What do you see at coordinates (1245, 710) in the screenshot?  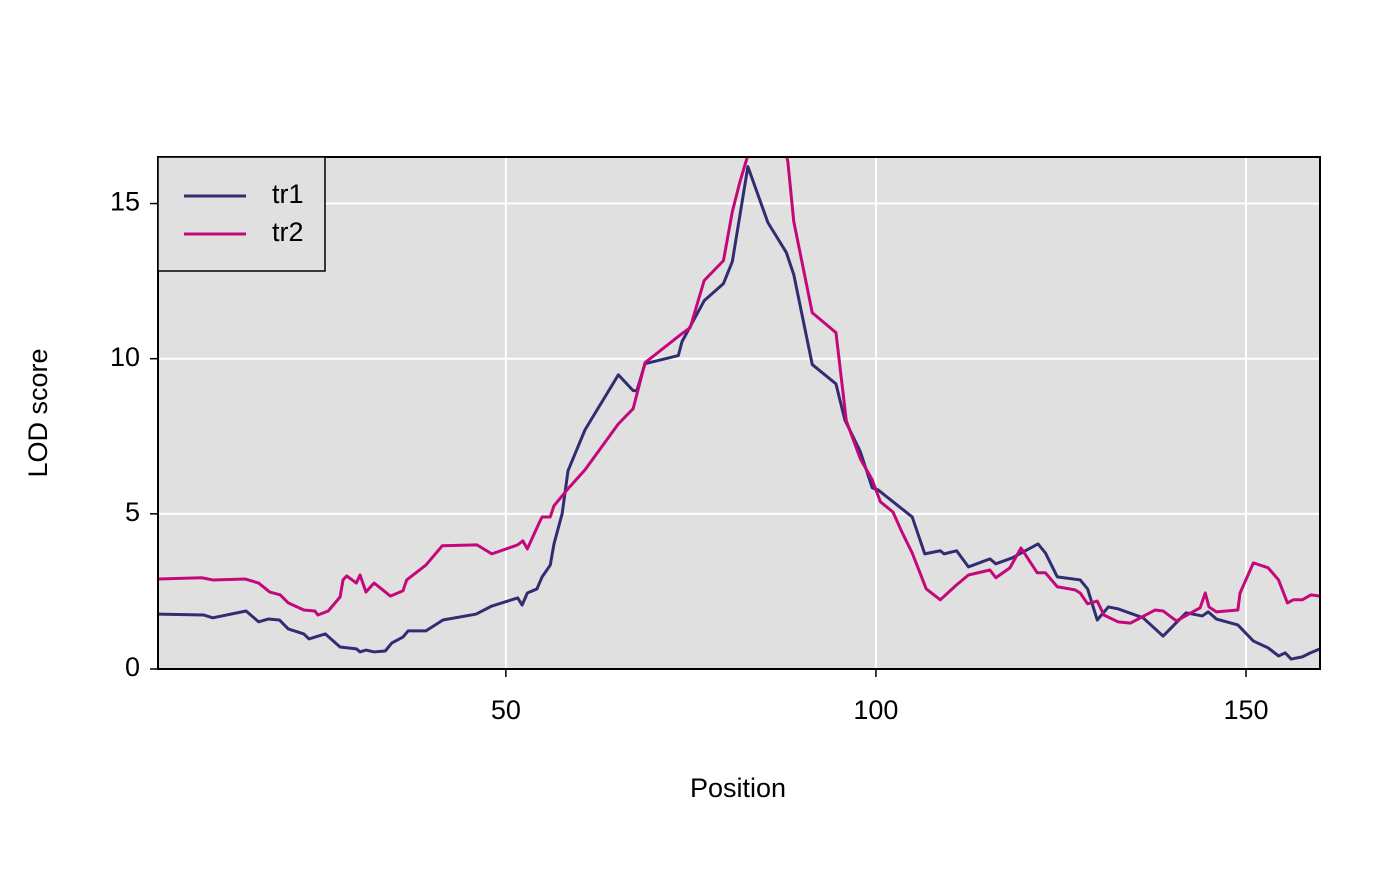 I see `x-tick-label: 150` at bounding box center [1245, 710].